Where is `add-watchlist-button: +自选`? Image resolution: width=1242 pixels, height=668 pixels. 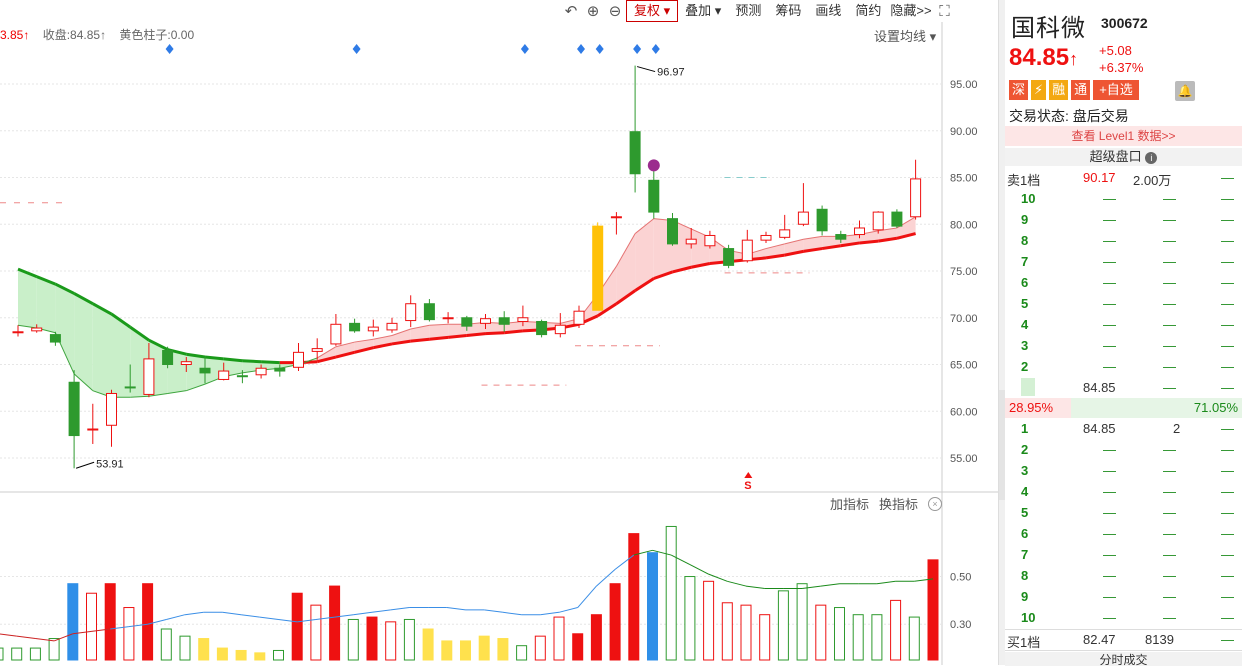 add-watchlist-button: +自选 is located at coordinates (1116, 90).